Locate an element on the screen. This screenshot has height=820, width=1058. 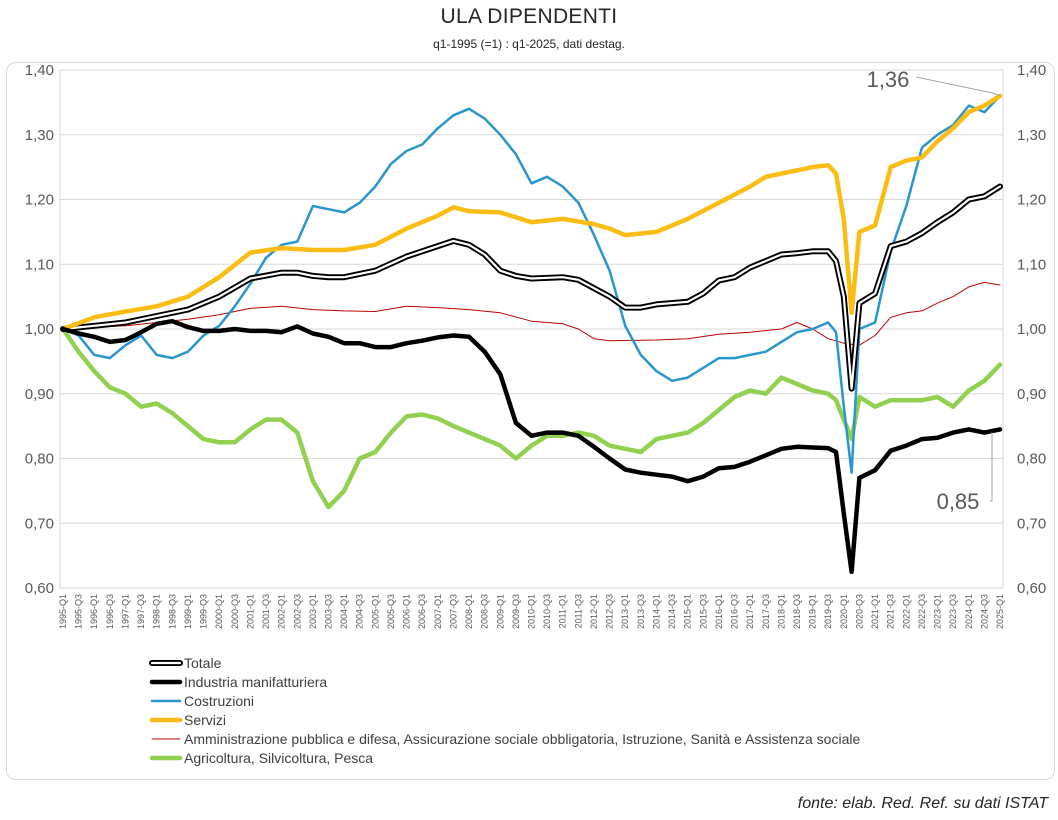
y-tick-left: 0,80 is located at coordinates (39, 459).